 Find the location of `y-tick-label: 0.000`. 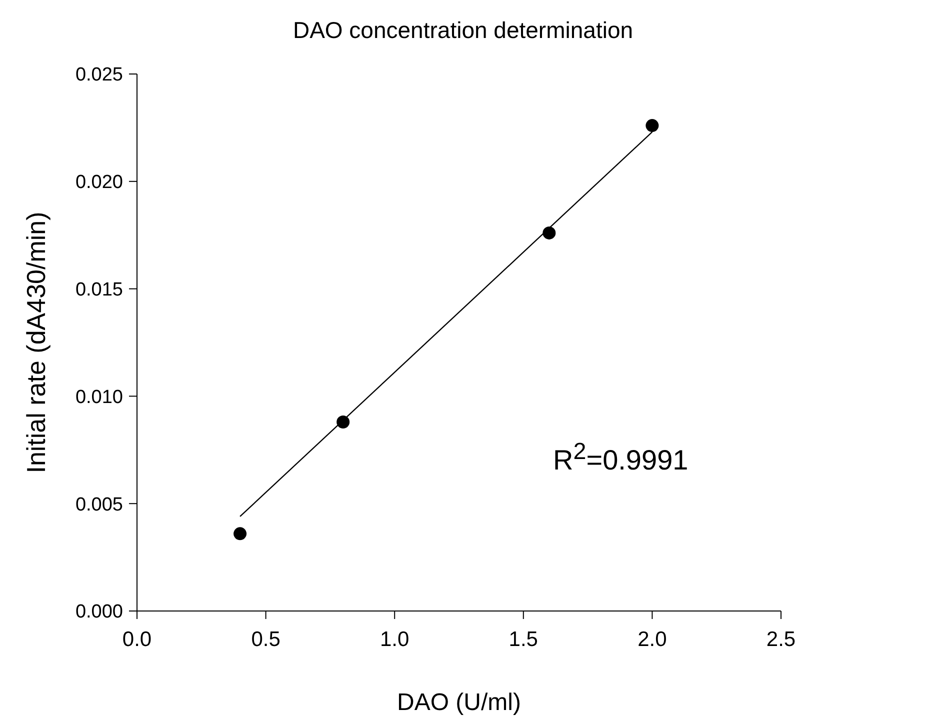

y-tick-label: 0.000 is located at coordinates (99, 612).